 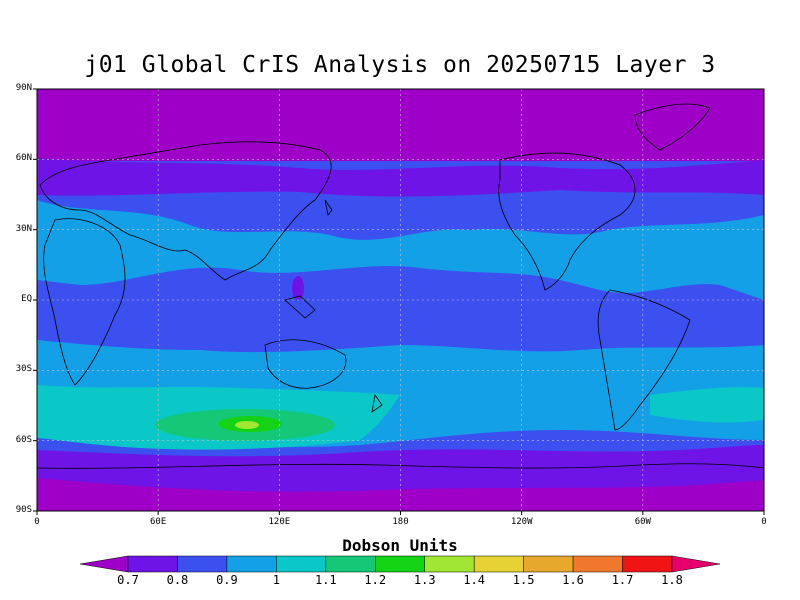 I want to click on field-lime-peak, so click(x=247, y=425).